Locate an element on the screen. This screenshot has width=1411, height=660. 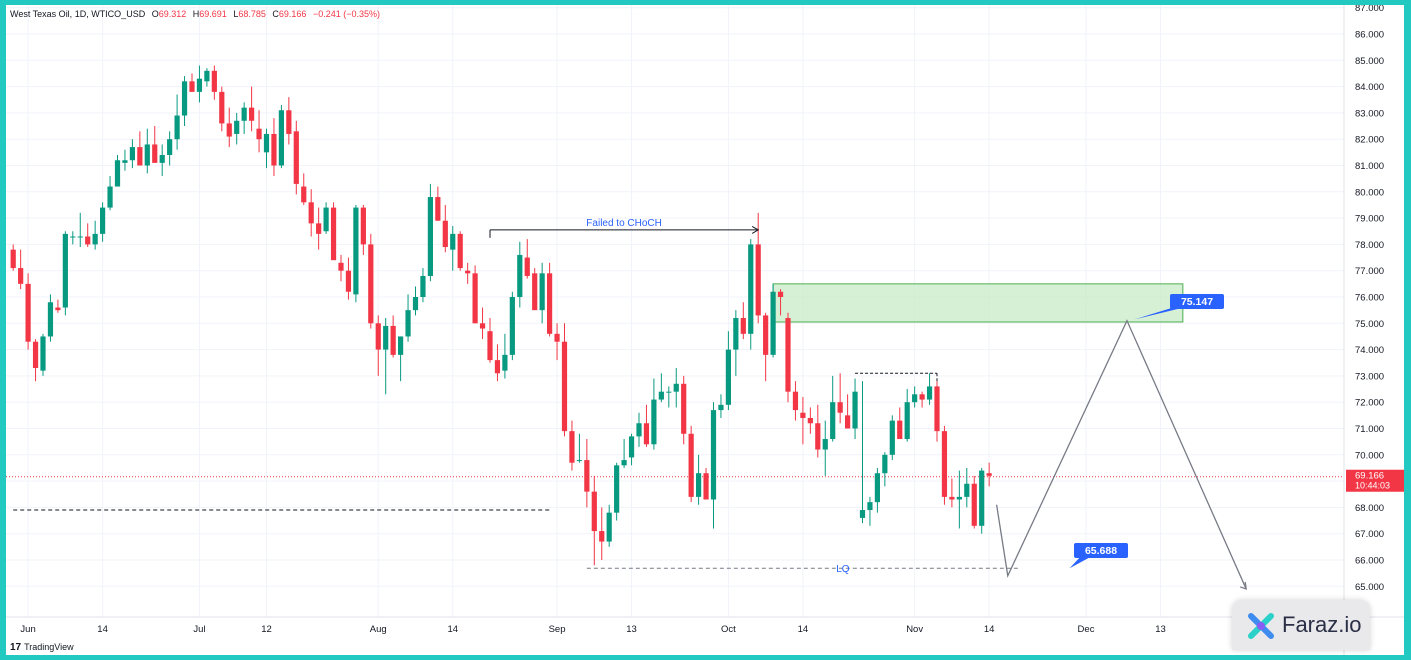
faraz-logo-icon is located at coordinates (1261, 626).